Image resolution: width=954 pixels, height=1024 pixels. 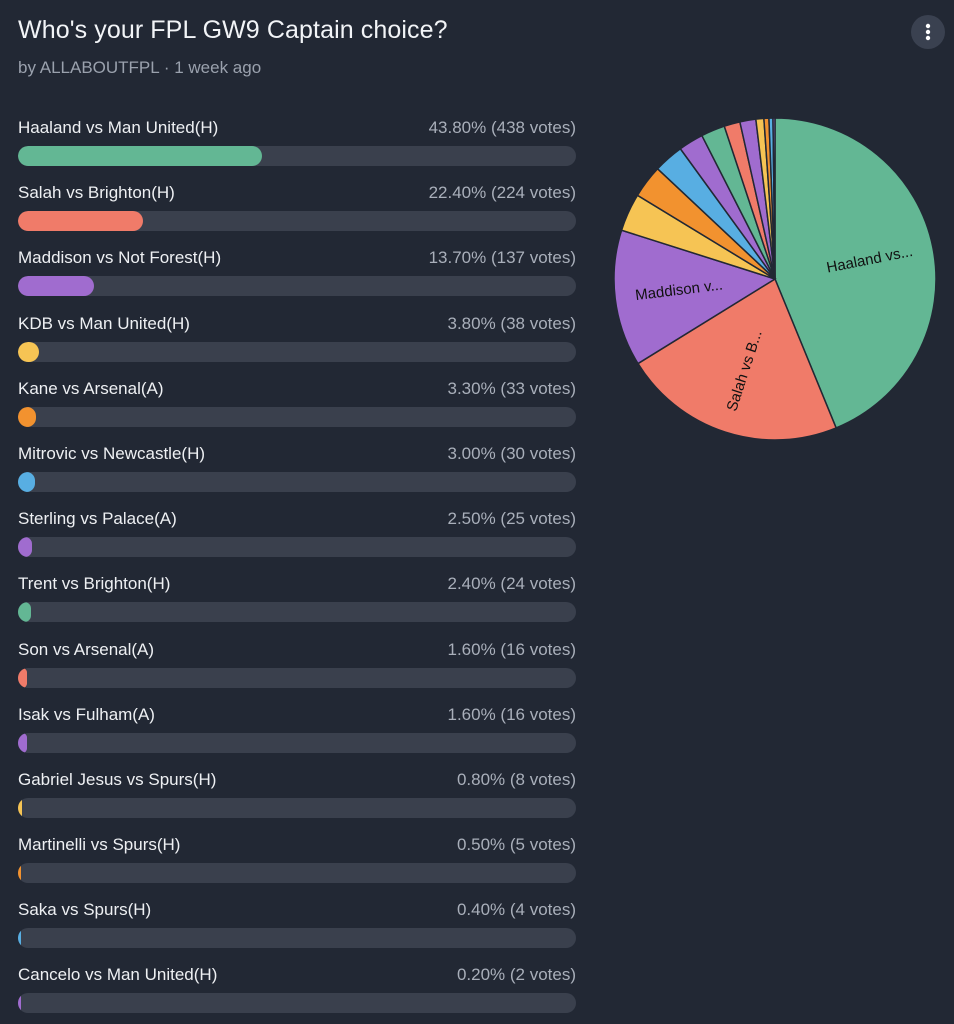 What do you see at coordinates (511, 388) in the screenshot?
I see `option-result: 3.30% (33 votes)` at bounding box center [511, 388].